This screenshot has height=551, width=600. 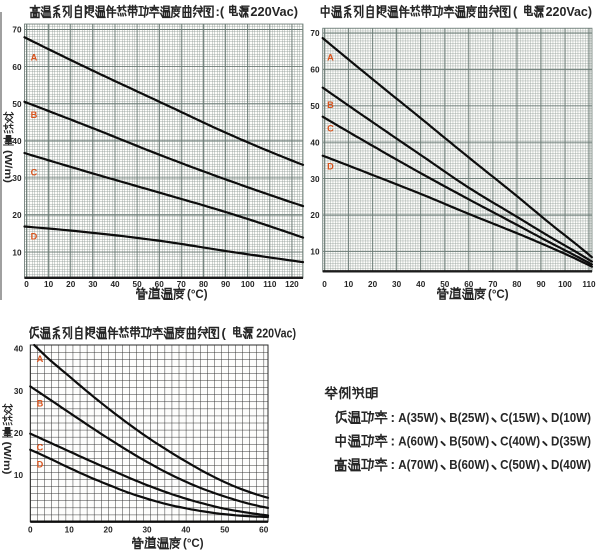 What do you see at coordinates (418, 417) in the screenshot?
I see `svg-text: A(35W)` at bounding box center [418, 417].